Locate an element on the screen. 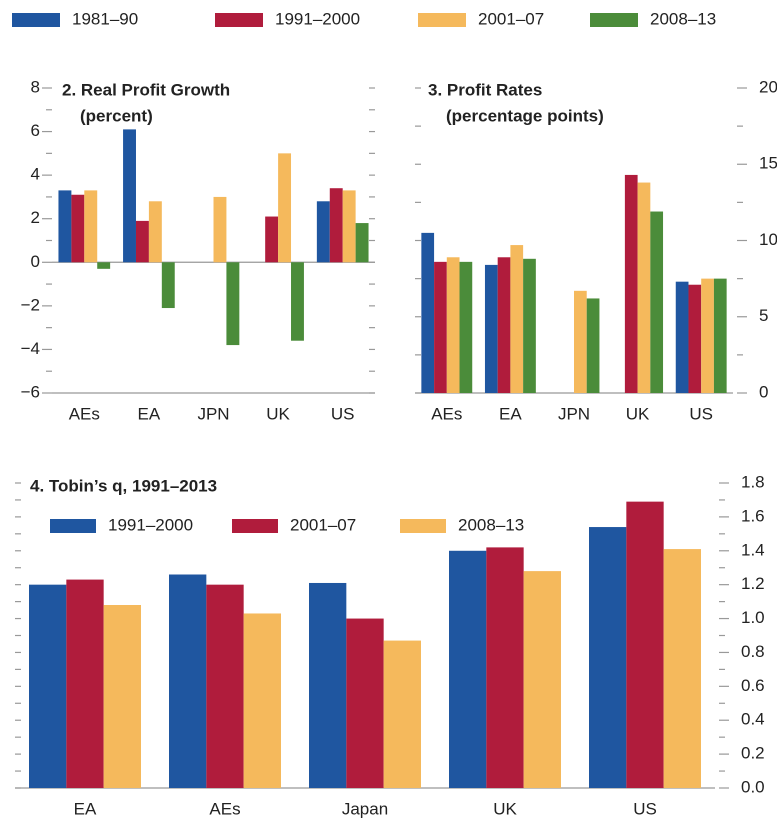 Image resolution: width=777 pixels, height=823 pixels. chart-title: 4. Tobin’s q, 1991–2013 is located at coordinates (123, 485).